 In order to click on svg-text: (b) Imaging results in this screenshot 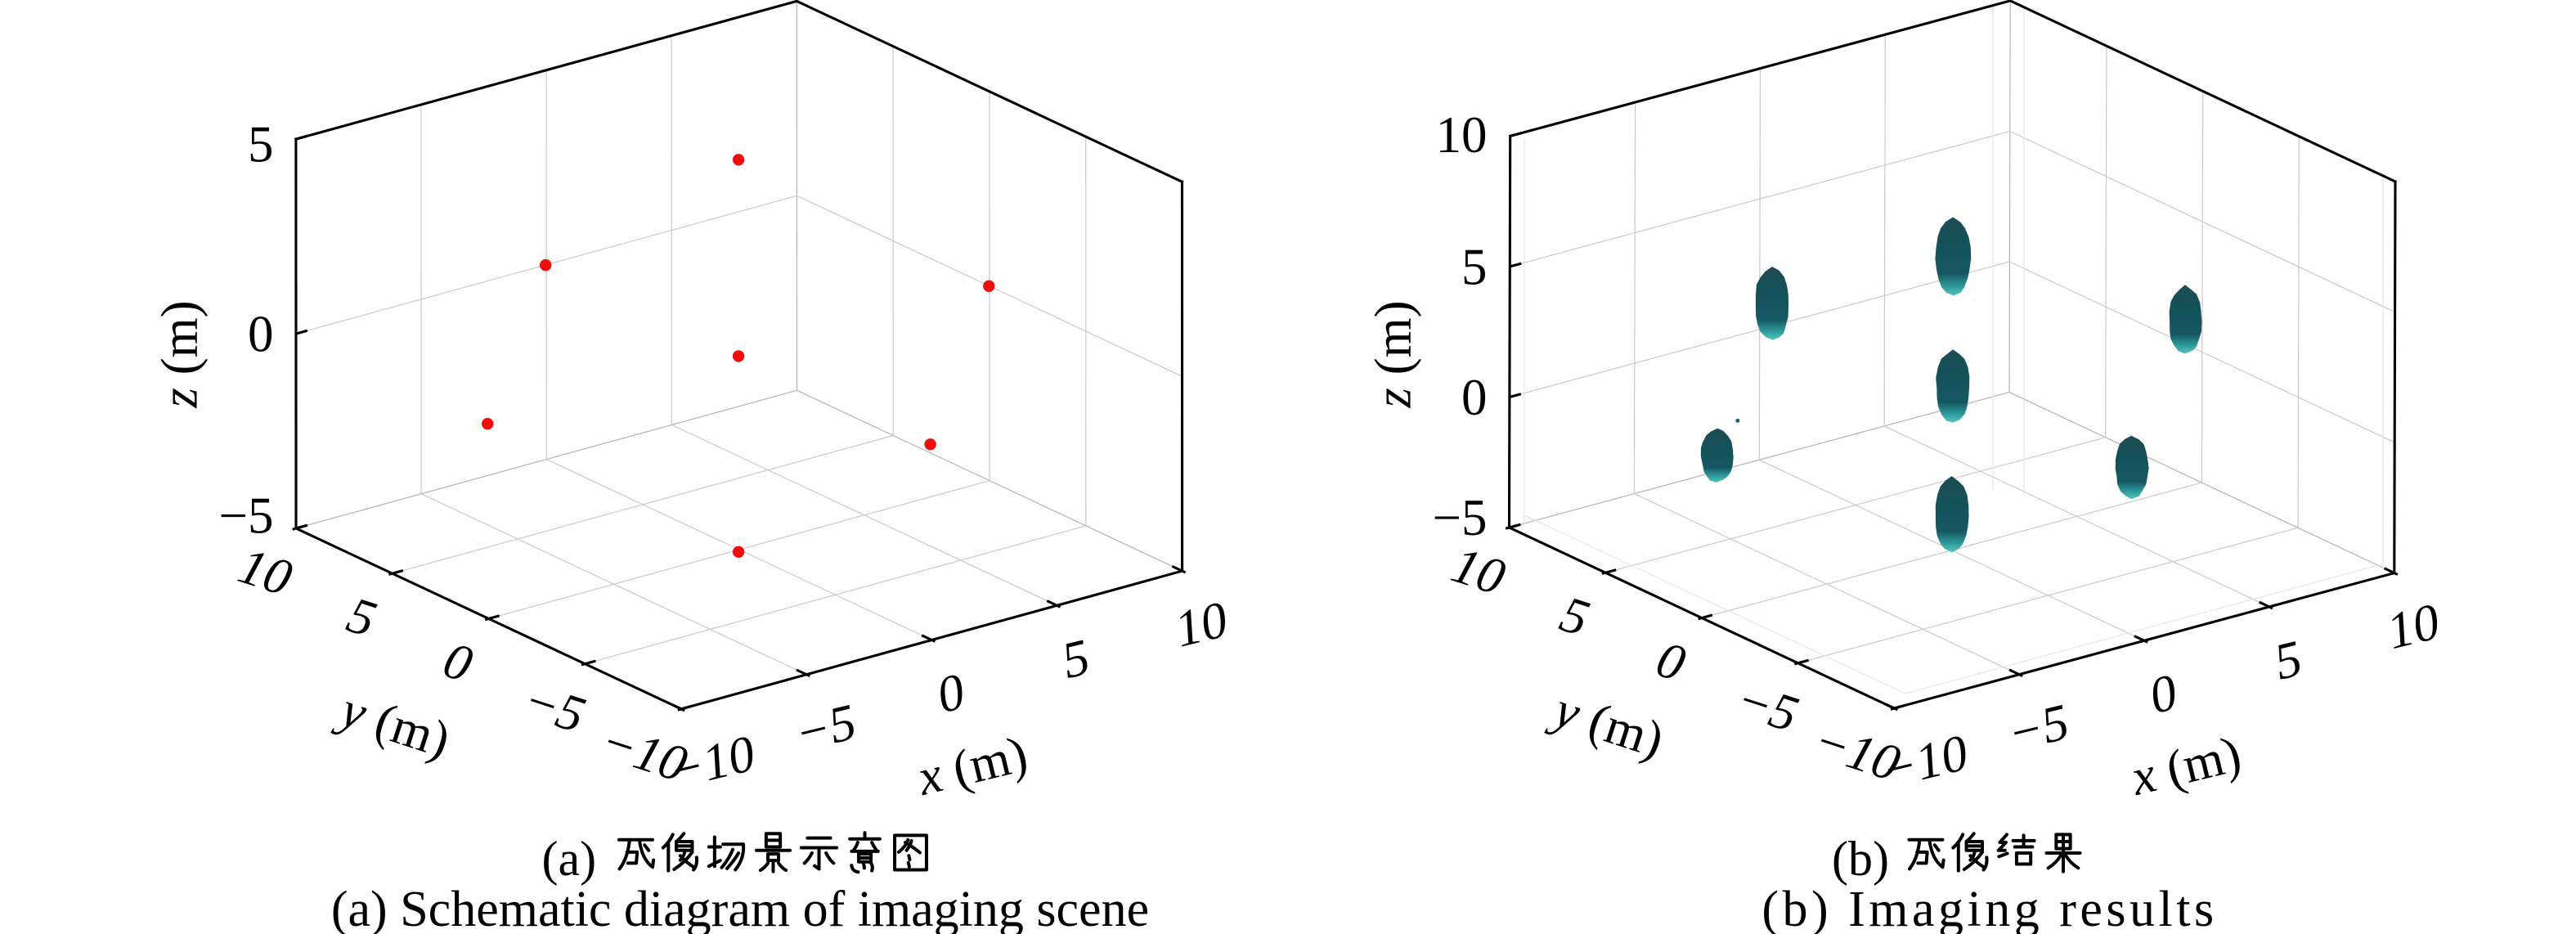, I will do `click(1989, 908)`.